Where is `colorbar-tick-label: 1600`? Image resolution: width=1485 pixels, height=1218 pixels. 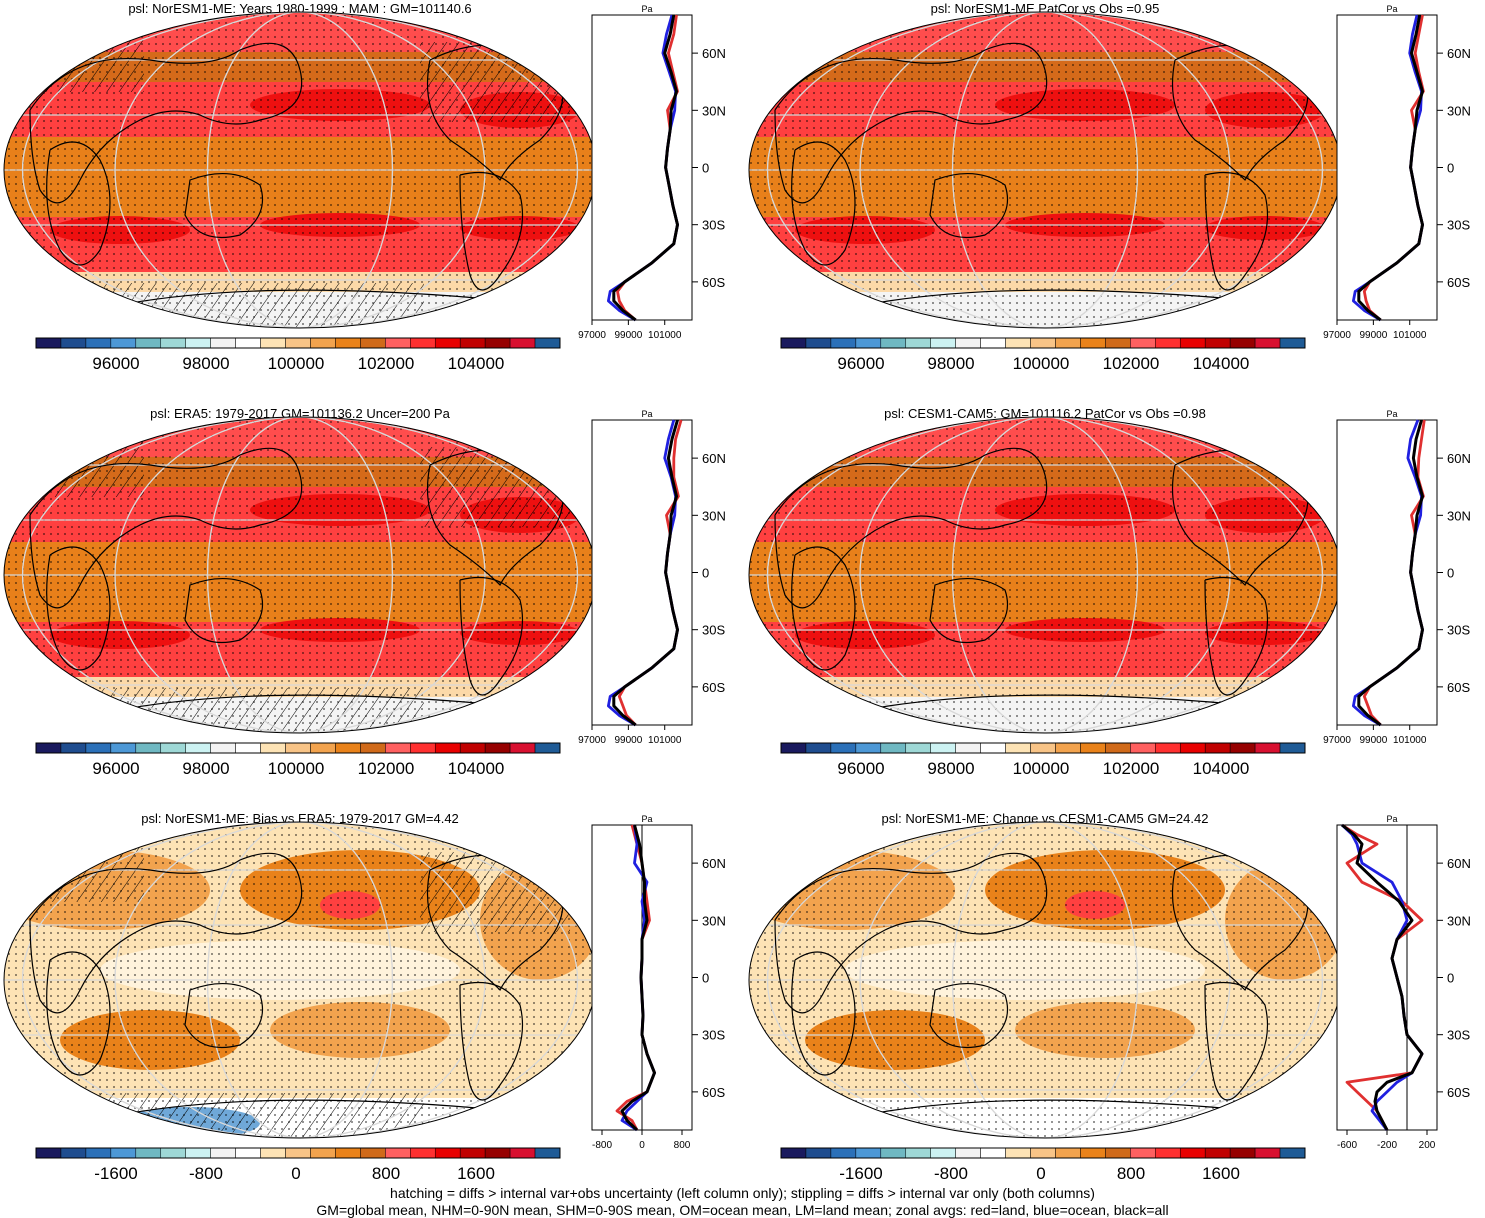 colorbar-tick-label: 1600 is located at coordinates (1221, 1173).